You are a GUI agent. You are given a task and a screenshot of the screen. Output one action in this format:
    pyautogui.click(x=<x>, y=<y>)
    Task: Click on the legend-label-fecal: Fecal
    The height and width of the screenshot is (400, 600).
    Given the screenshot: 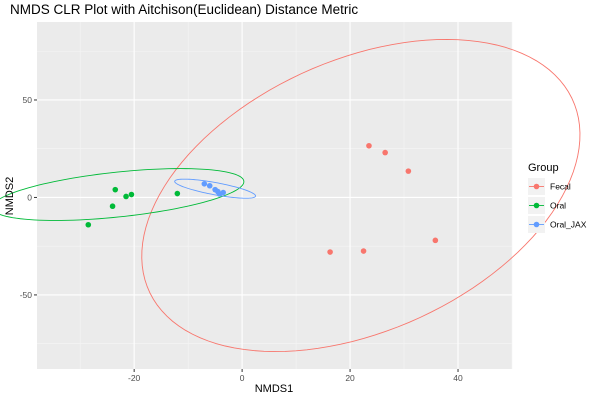 What is the action you would take?
    pyautogui.click(x=560, y=187)
    